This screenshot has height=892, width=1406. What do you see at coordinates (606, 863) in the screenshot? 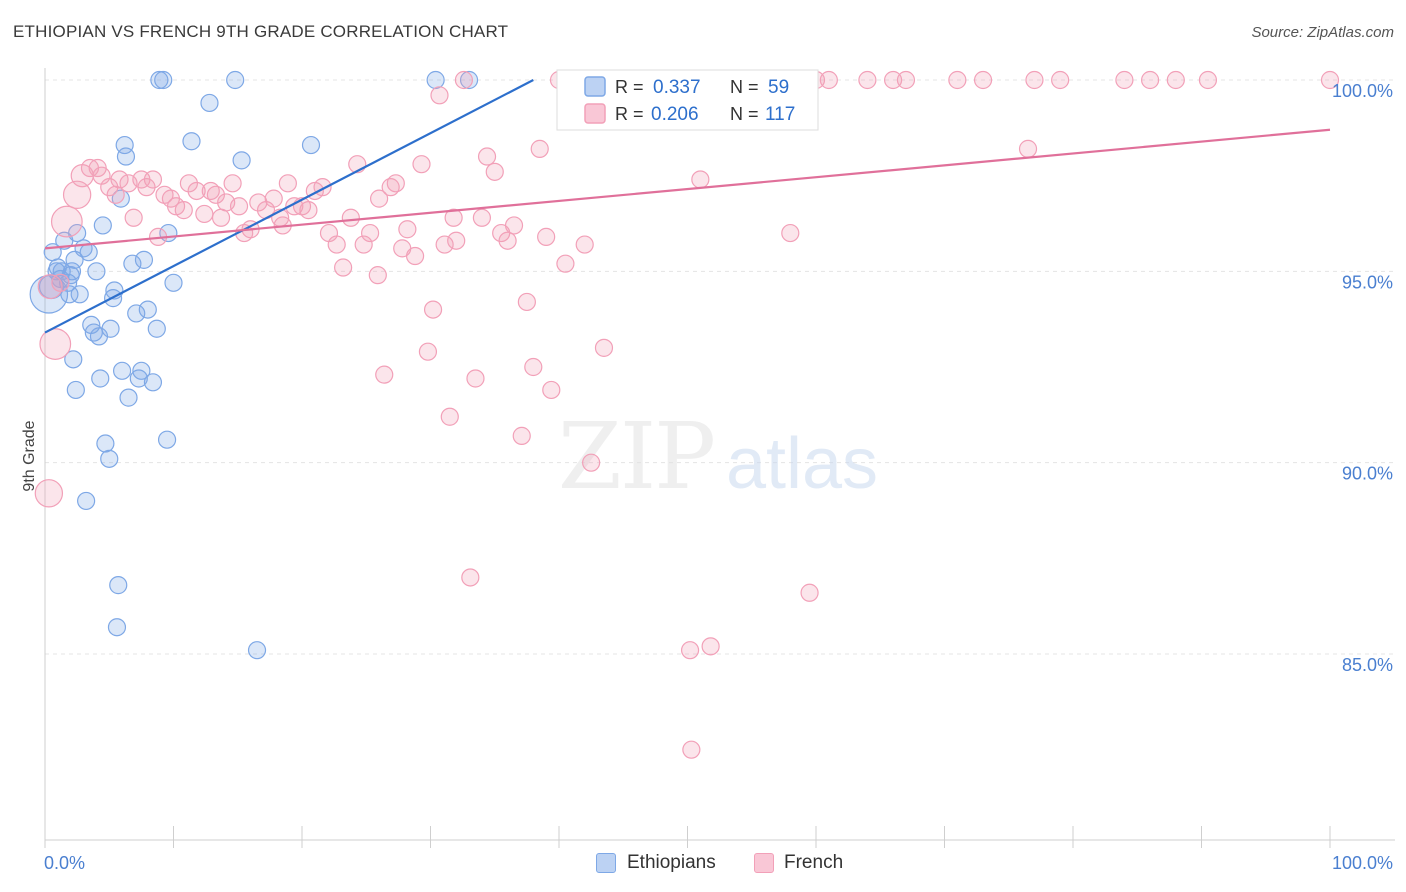
I see `legend-swatch-ethiopians` at bounding box center [606, 863].